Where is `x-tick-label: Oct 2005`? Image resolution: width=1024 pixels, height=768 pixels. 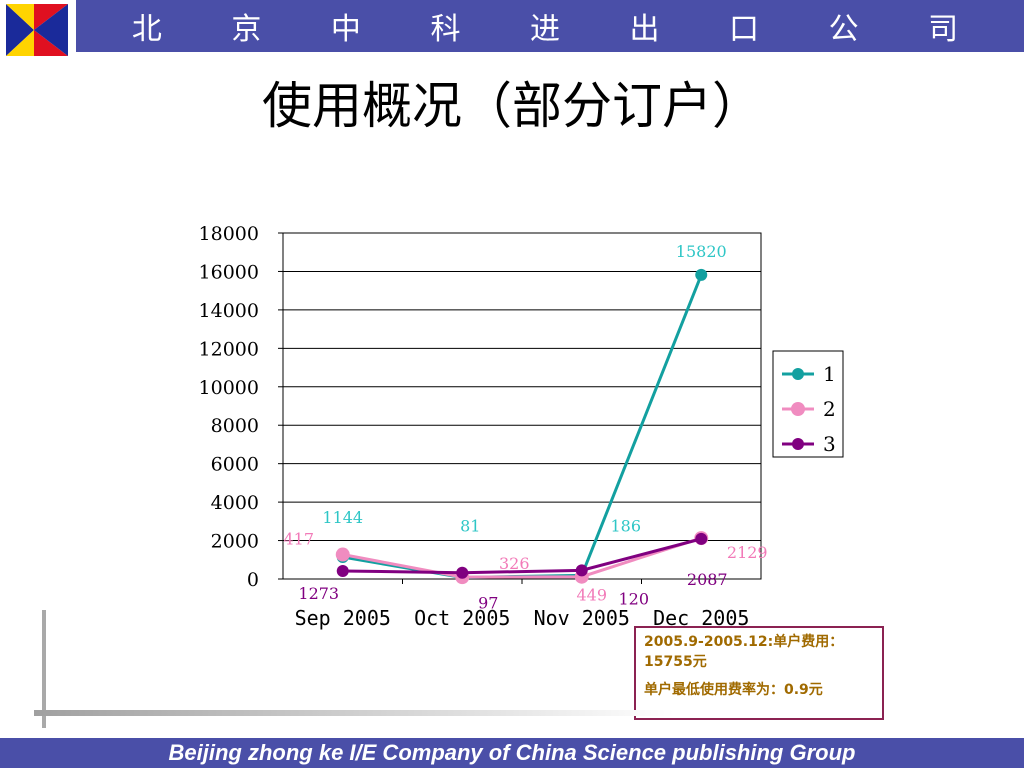
x-tick-label: Oct 2005 is located at coordinates (462, 618).